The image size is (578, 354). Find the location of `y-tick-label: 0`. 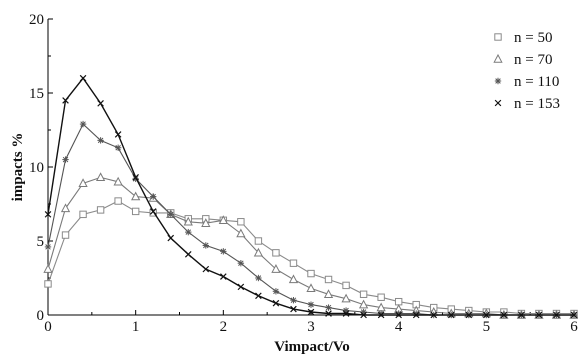

y-tick-label: 0 is located at coordinates (41, 316).